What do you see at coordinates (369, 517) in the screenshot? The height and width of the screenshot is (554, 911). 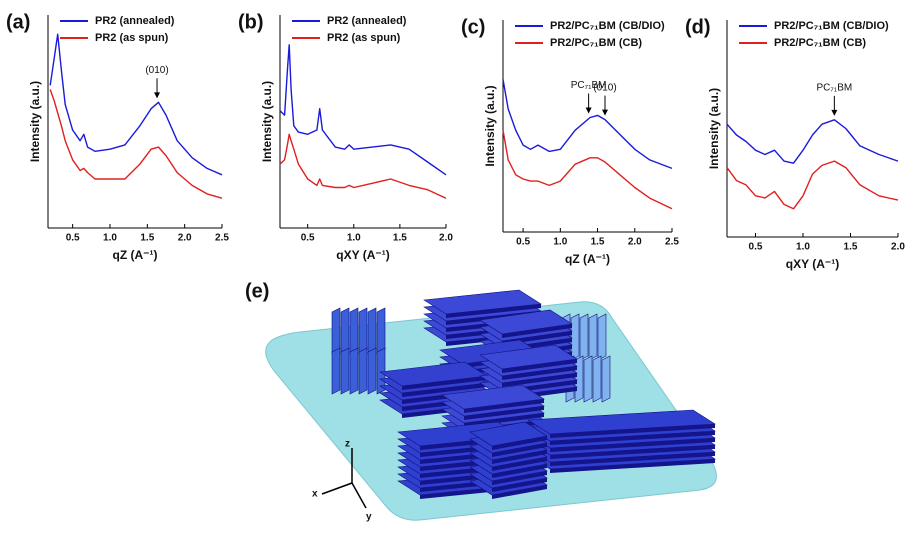 I see `y-label: y` at bounding box center [369, 517].